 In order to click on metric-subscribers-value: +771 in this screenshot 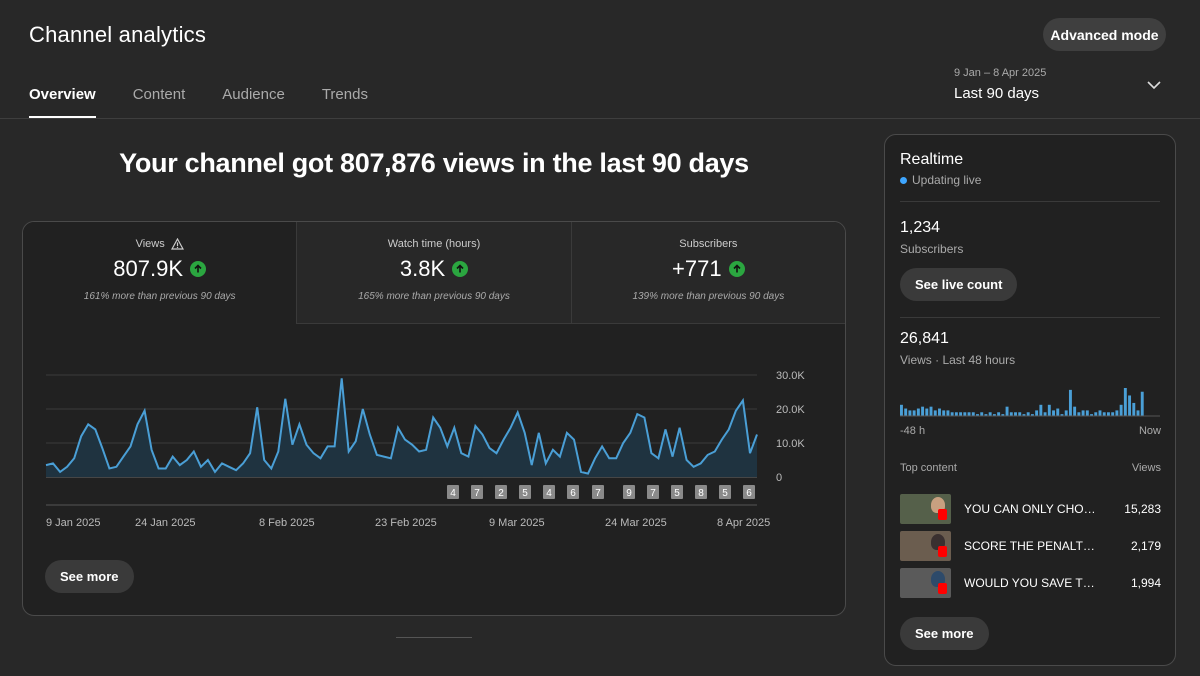, I will do `click(697, 268)`.